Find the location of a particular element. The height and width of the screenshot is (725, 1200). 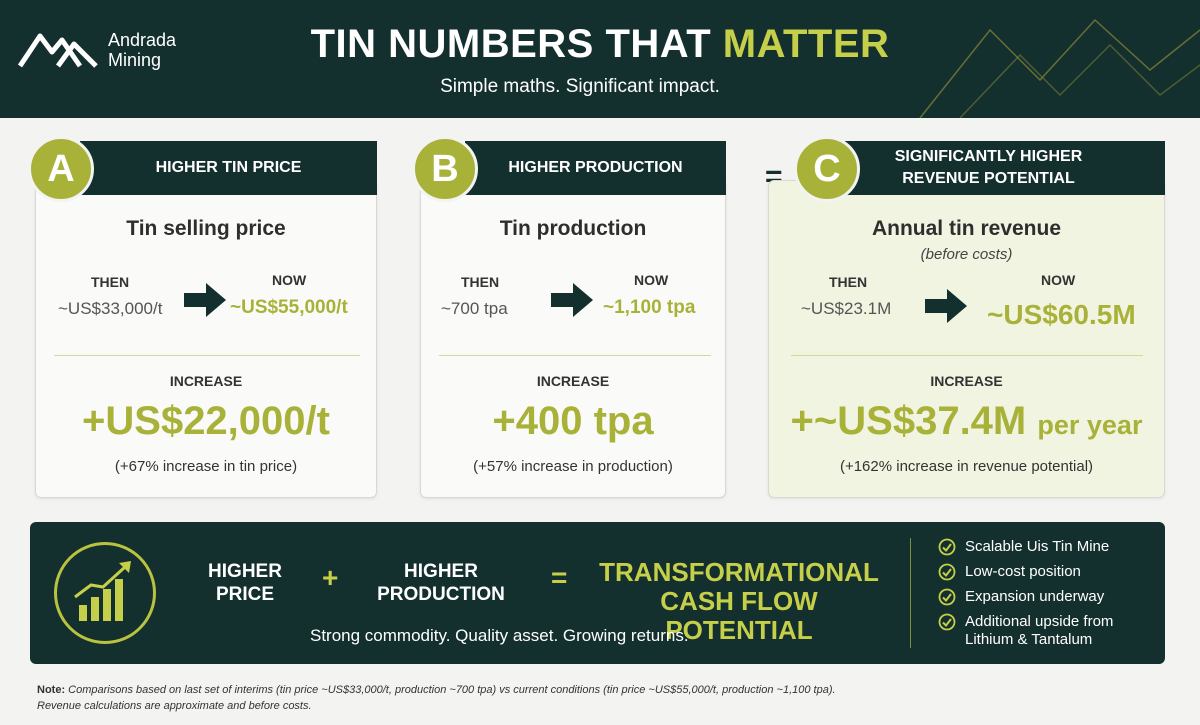

bullet-item: Expansion underway is located at coordinates (1048, 597).